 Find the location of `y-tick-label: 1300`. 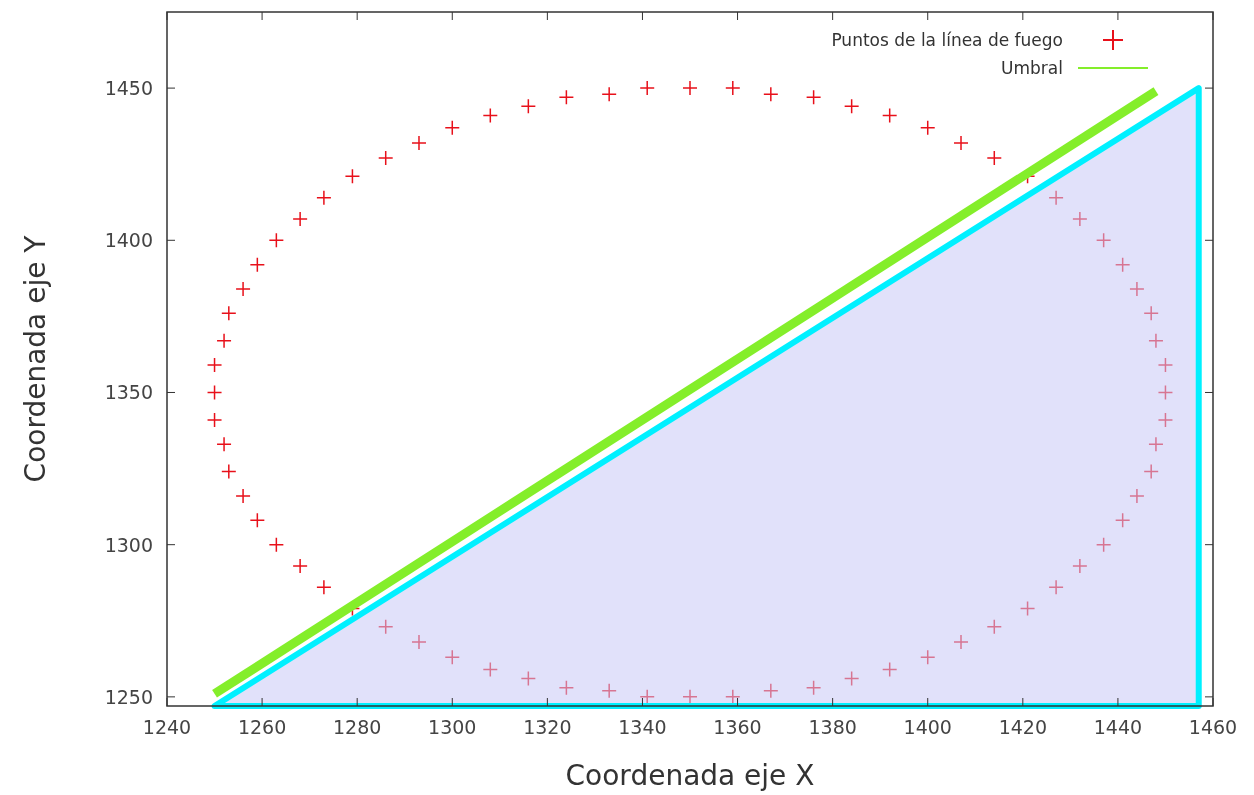

y-tick-label: 1300 is located at coordinates (128, 544).